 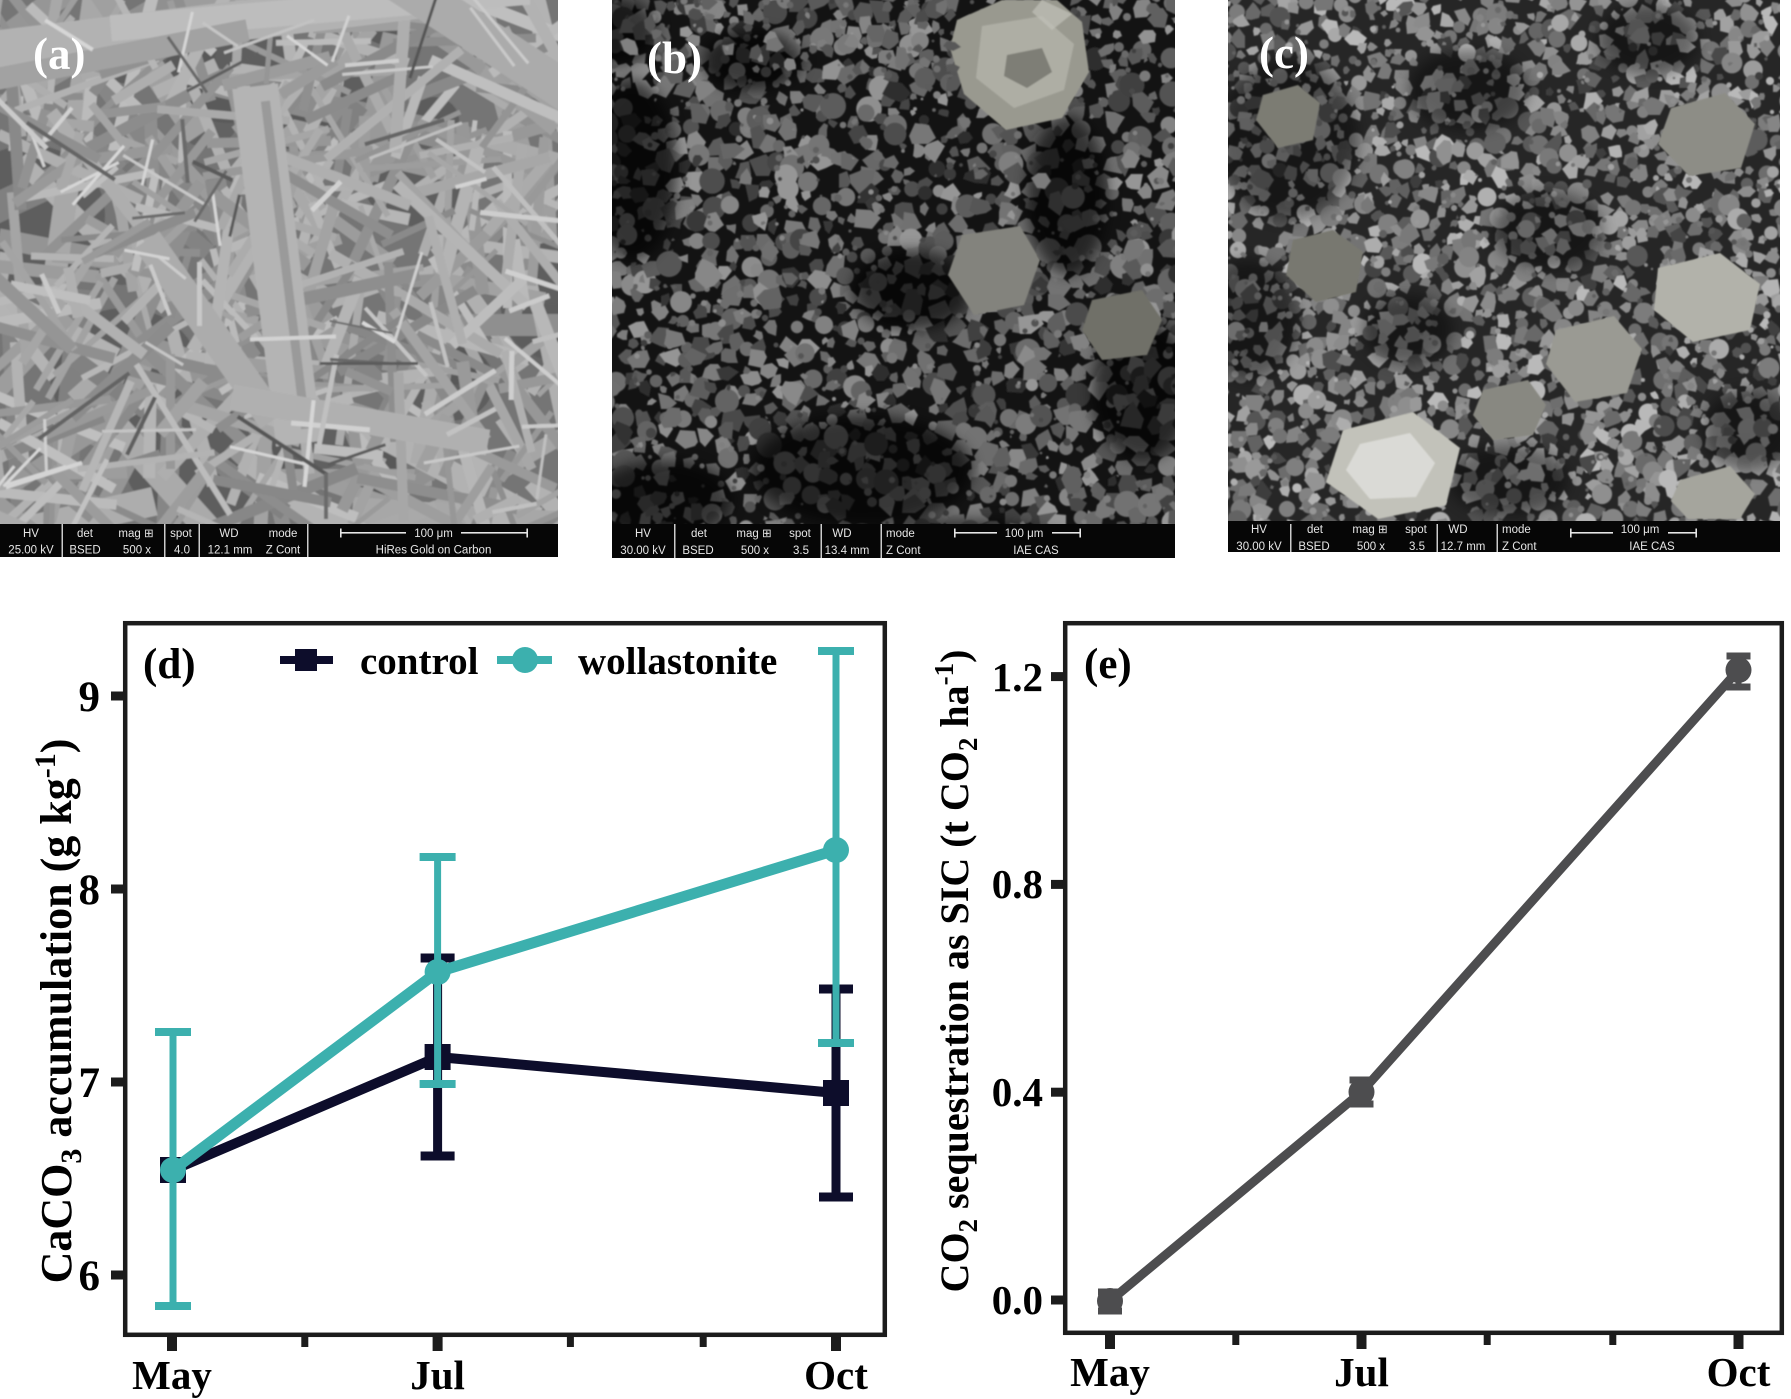 I want to click on svg-text: wollastonite, so click(x=677, y=661).